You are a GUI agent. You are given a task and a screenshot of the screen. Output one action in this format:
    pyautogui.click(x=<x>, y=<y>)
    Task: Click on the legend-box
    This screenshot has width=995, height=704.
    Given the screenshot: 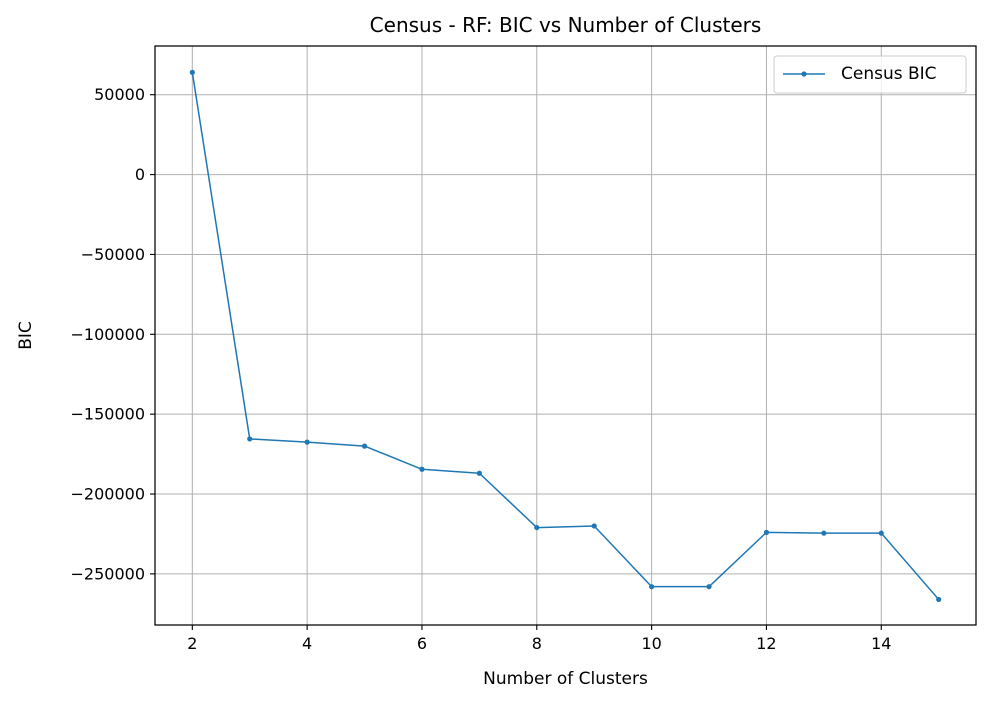 What is the action you would take?
    pyautogui.click(x=870, y=74)
    